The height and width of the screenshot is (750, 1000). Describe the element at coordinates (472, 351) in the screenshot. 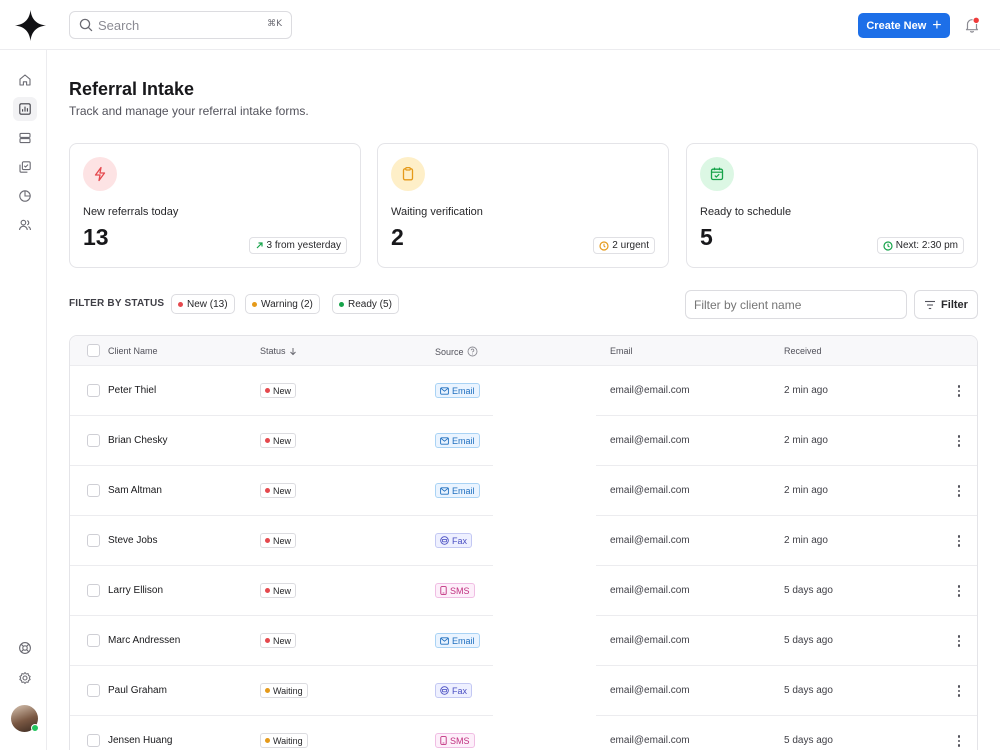

I see `help-circle-icon` at that location.